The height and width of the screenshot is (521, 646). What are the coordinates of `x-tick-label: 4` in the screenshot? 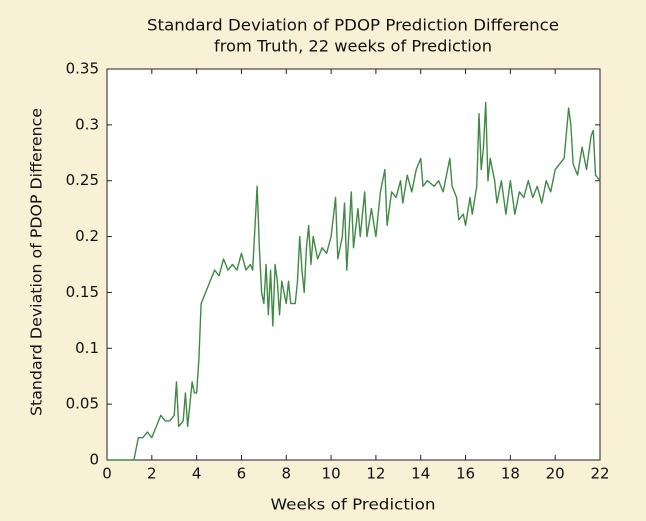 It's located at (197, 474).